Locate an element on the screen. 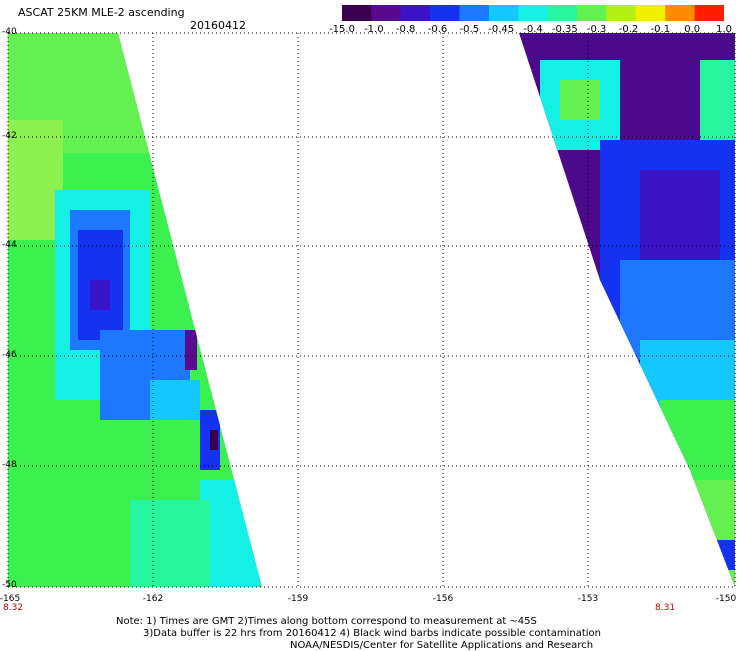 This screenshot has height=651, width=740. colorbar-label: -0.45 is located at coordinates (501, 29).